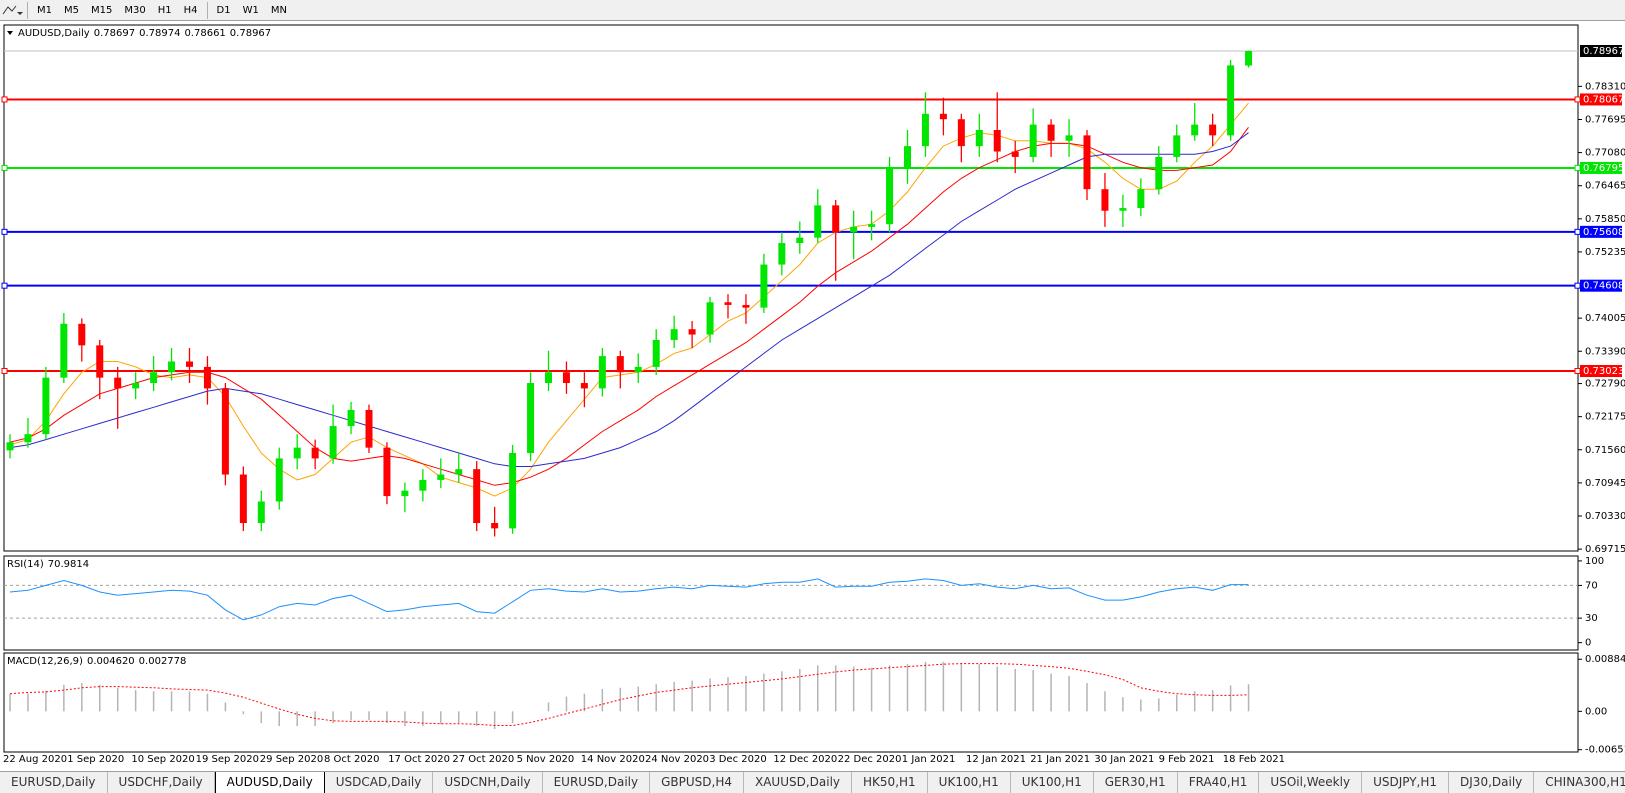  I want to click on chart-tab: HK50,H1, so click(890, 782).